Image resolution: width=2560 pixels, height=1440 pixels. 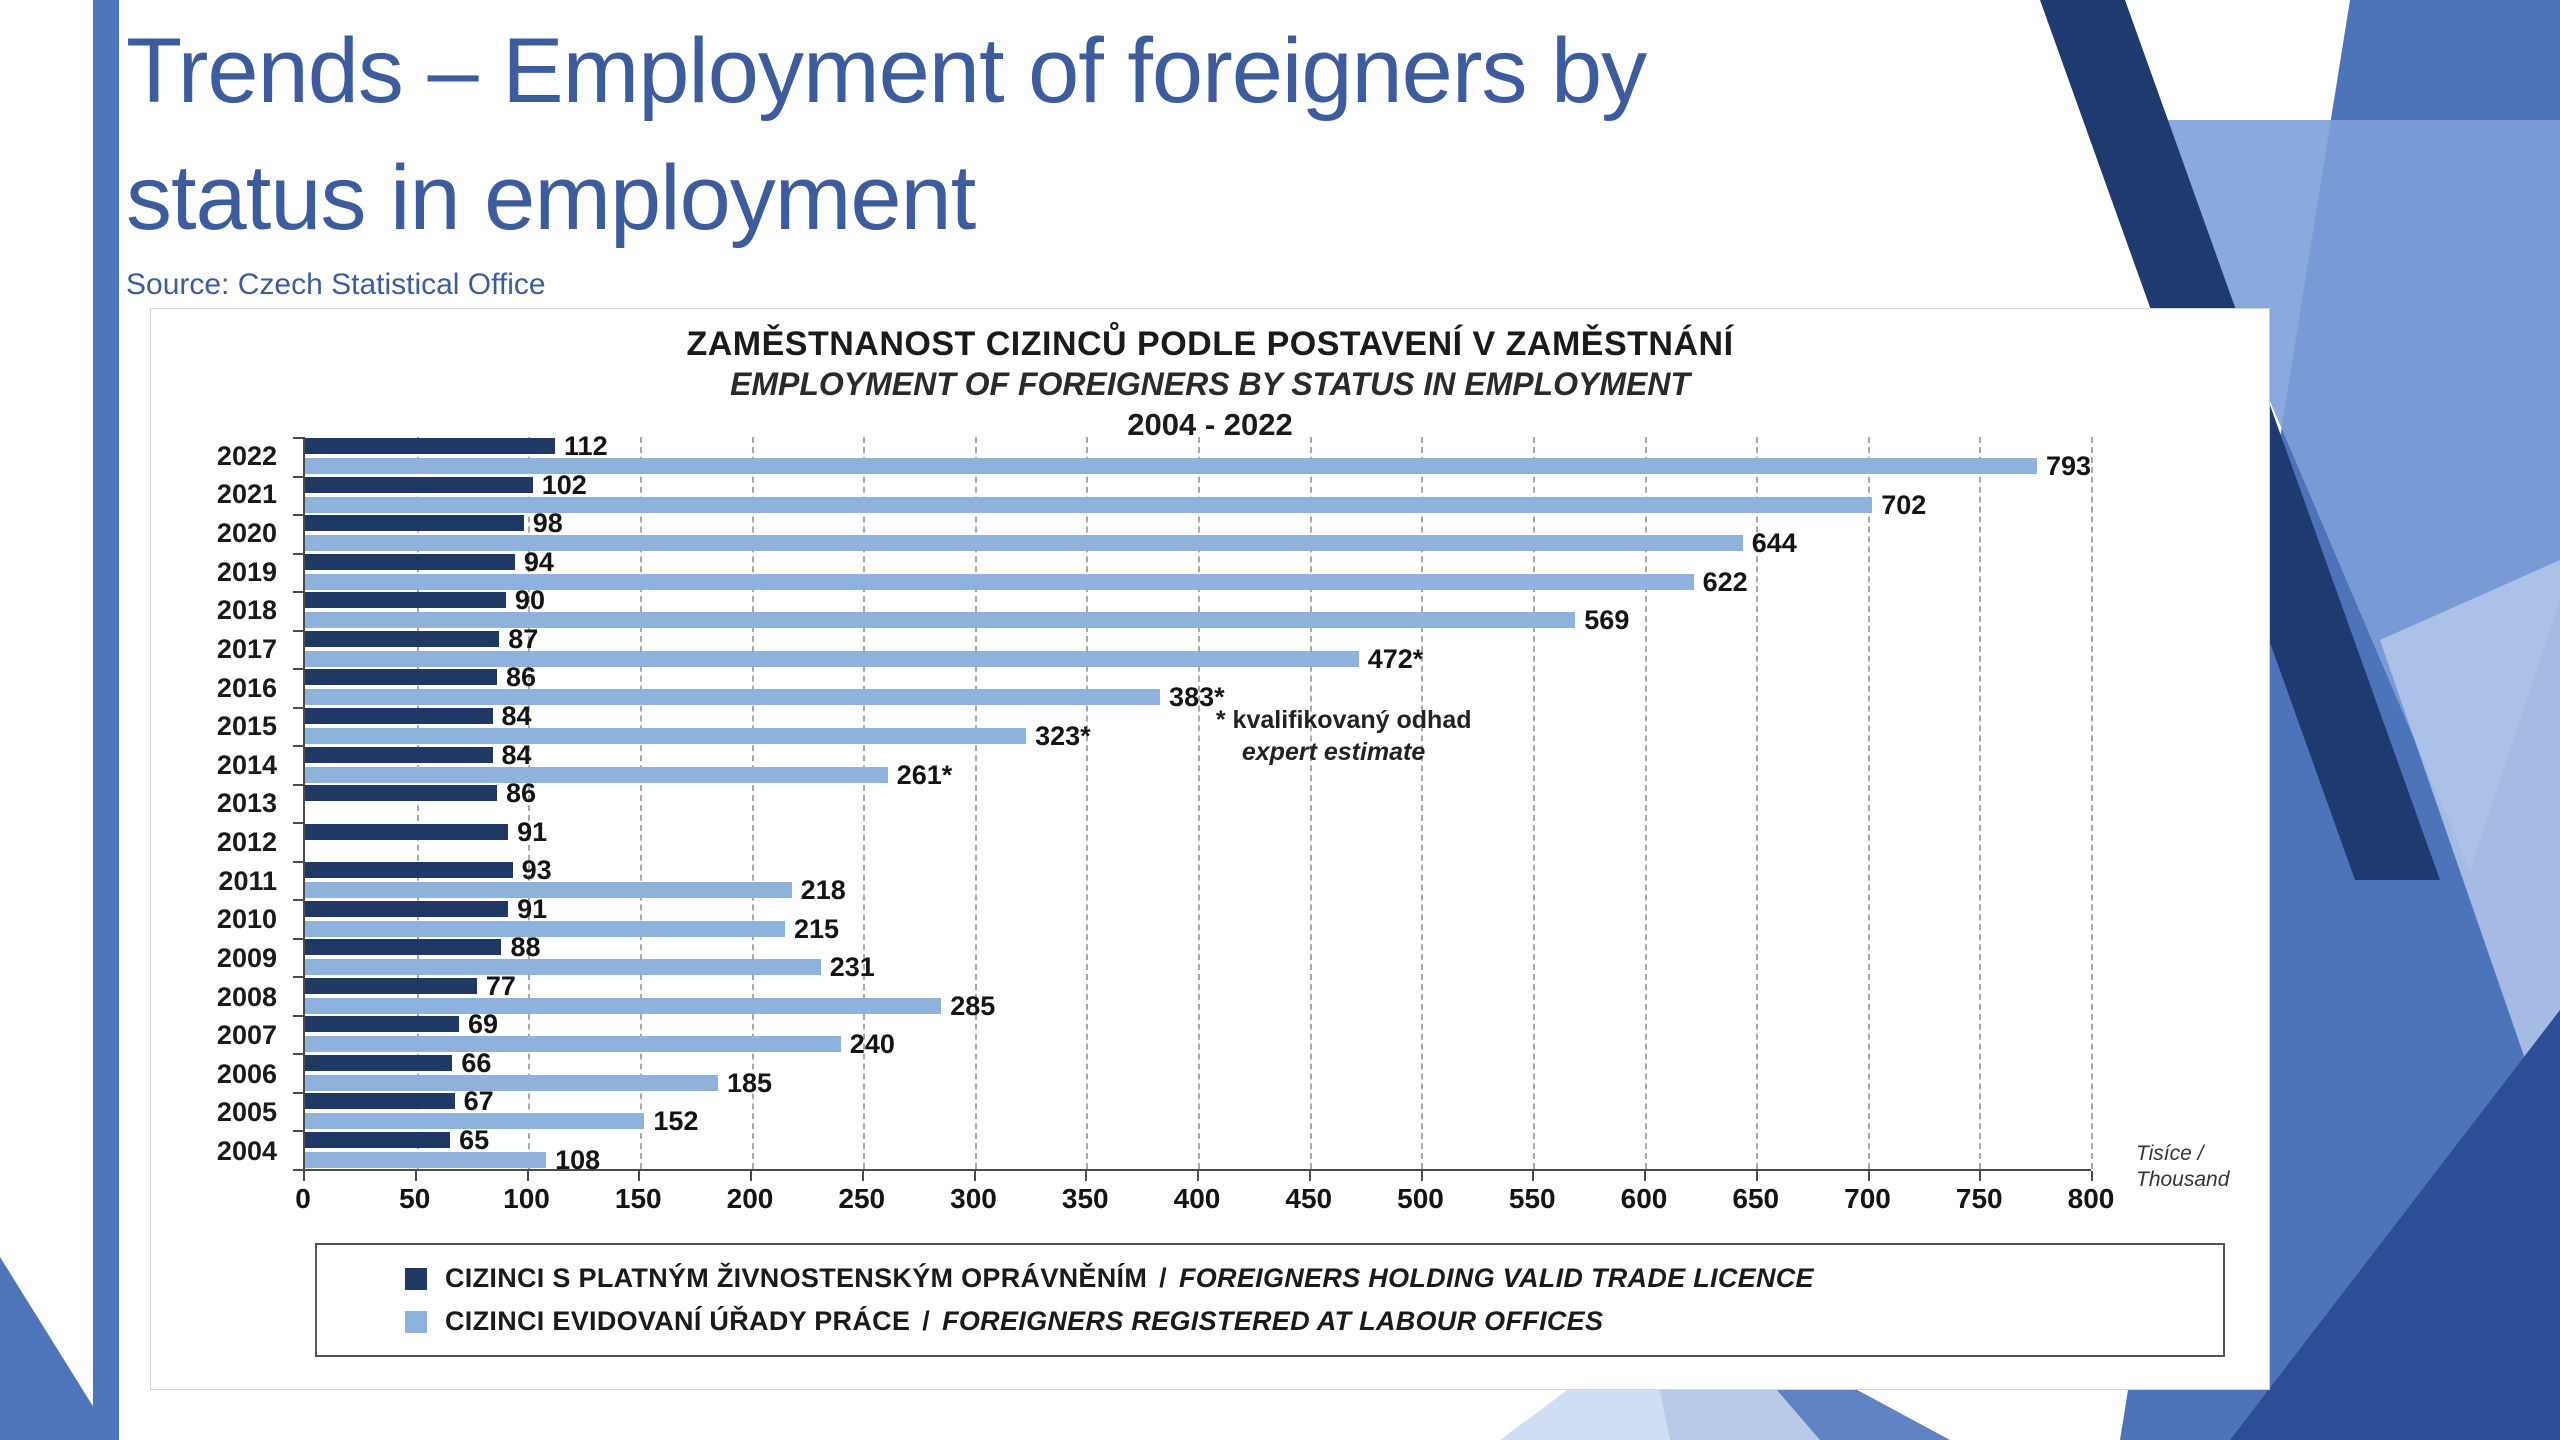 What do you see at coordinates (1198, 456) in the screenshot?
I see `year-row: 112 793` at bounding box center [1198, 456].